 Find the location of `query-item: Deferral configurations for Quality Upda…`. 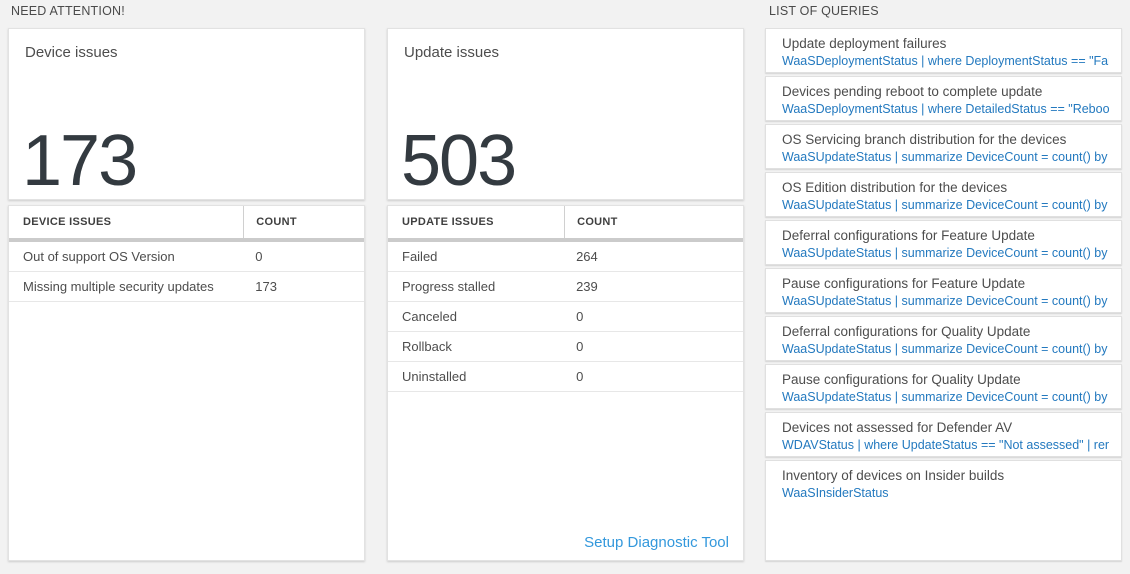

query-item: Deferral configurations for Quality Upda… is located at coordinates (943, 338).